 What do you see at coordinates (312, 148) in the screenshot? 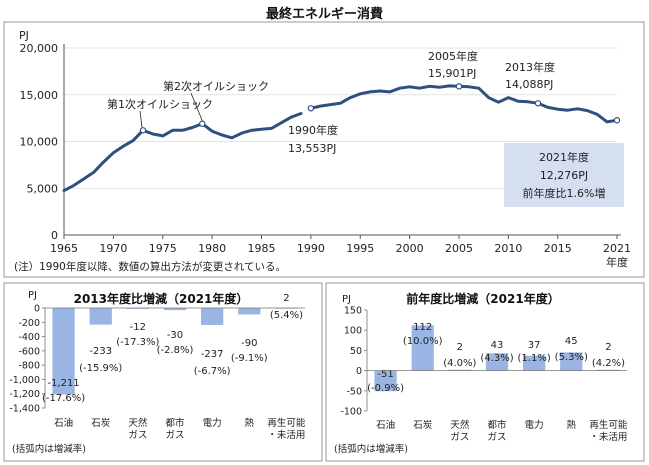
I see `annotation-1990-value: 13,553PJ` at bounding box center [312, 148].